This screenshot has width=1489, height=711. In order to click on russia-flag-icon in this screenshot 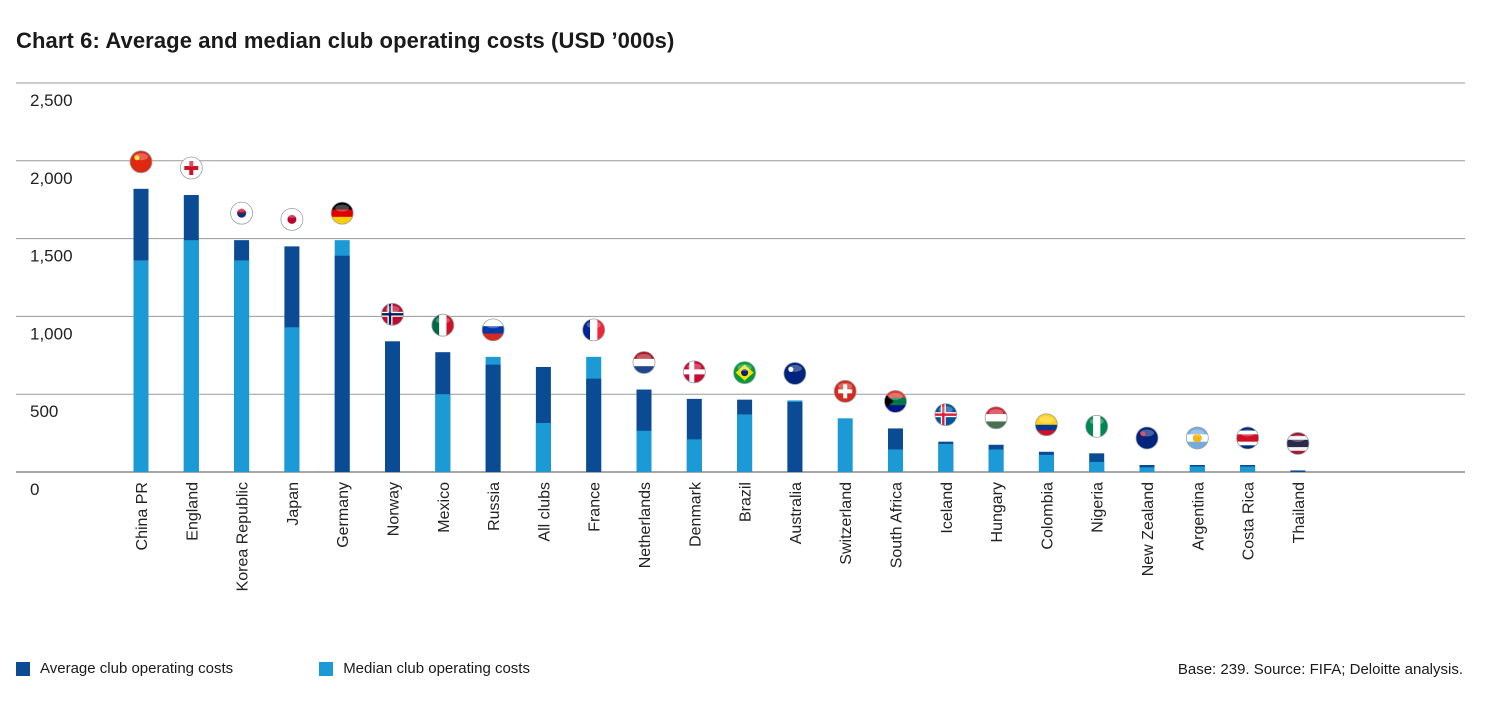, I will do `click(493, 330)`.